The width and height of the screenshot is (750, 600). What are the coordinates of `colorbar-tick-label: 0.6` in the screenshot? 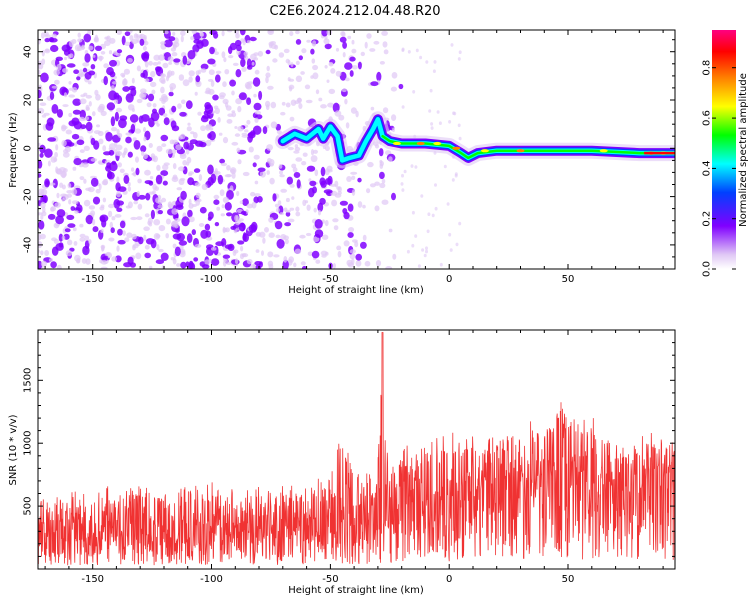 It's located at (707, 118).